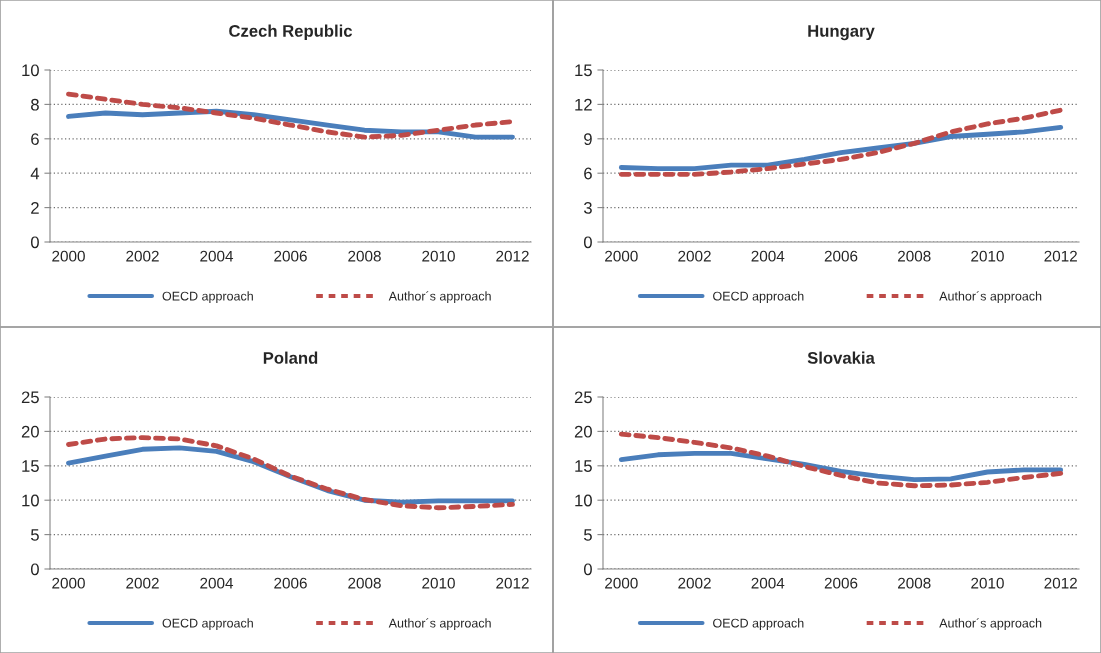  I want to click on y-tick-label: 8, so click(35, 104).